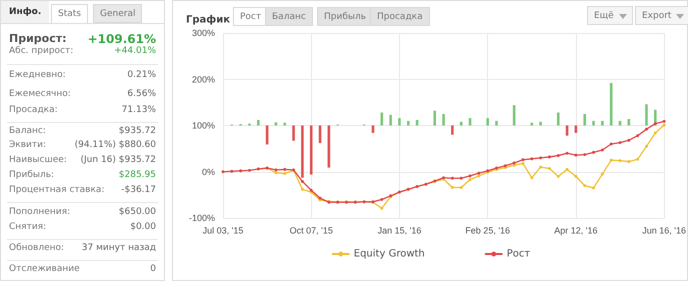 The height and width of the screenshot is (283, 688). Describe the element at coordinates (208, 171) in the screenshot. I see `y-tick-label: 0%` at that location.